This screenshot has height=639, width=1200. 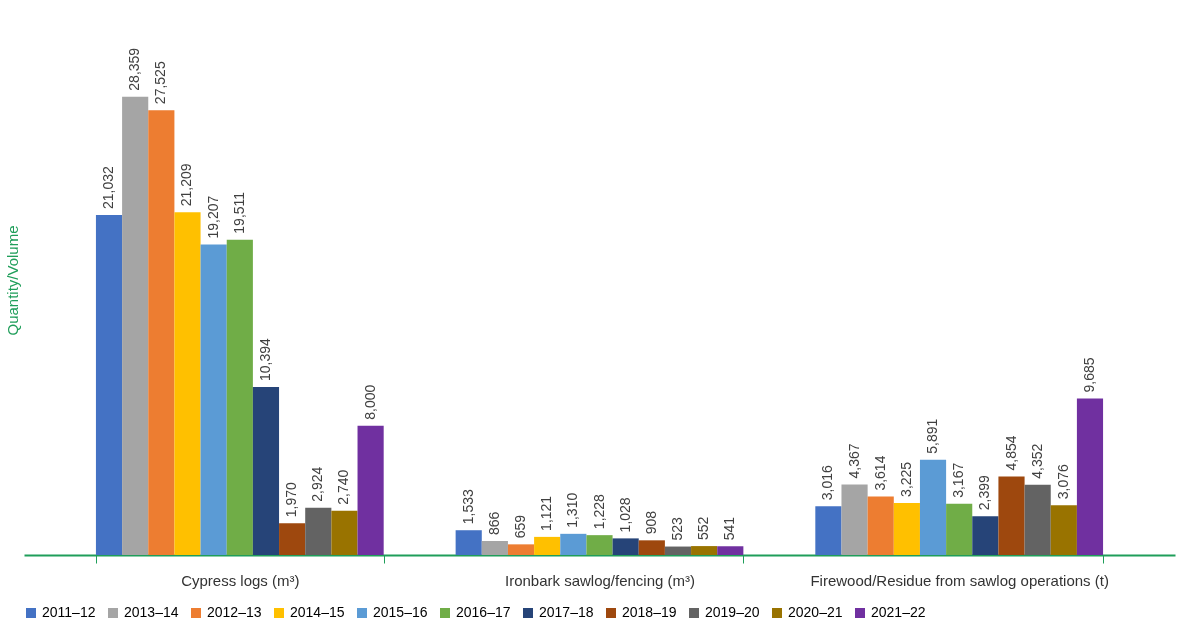 I want to click on data-label: 9,685, so click(x=1088, y=375).